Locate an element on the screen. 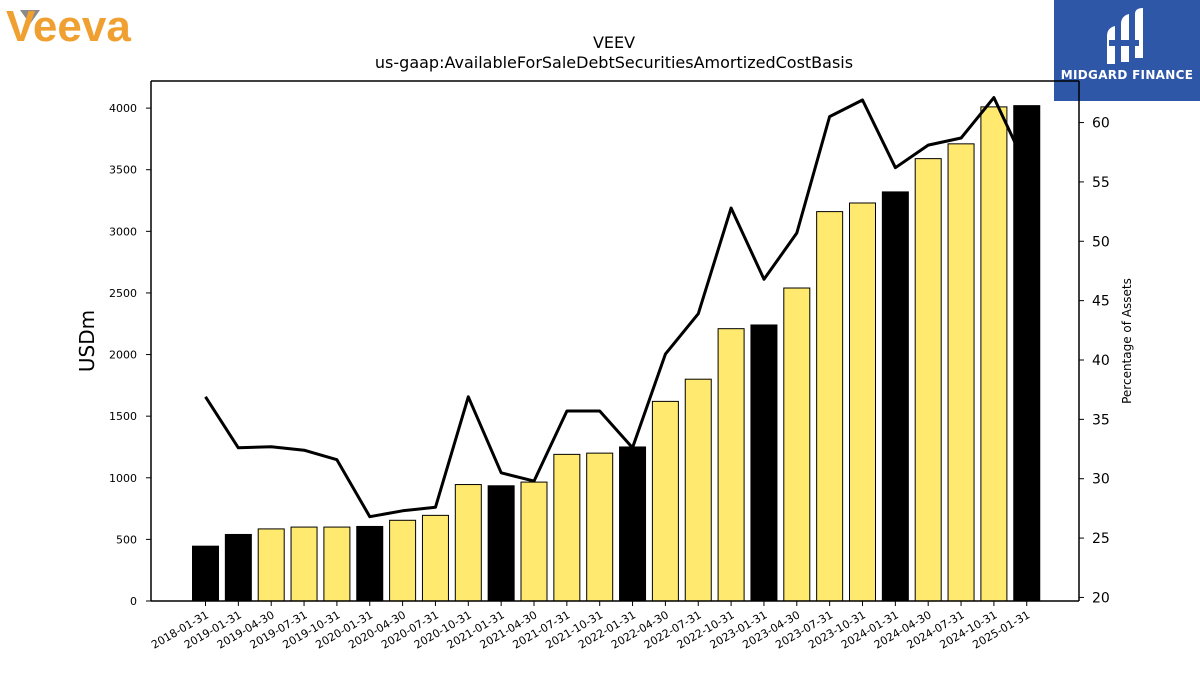 The width and height of the screenshot is (1200, 675). y-axis-label: USDm is located at coordinates (87, 341).